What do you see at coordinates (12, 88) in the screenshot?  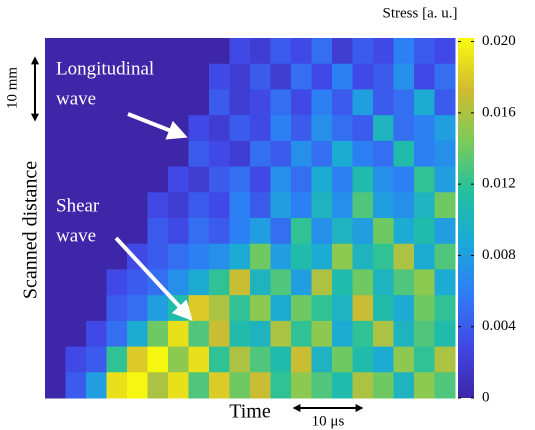 I see `scale-bar-label: 10 mm` at bounding box center [12, 88].